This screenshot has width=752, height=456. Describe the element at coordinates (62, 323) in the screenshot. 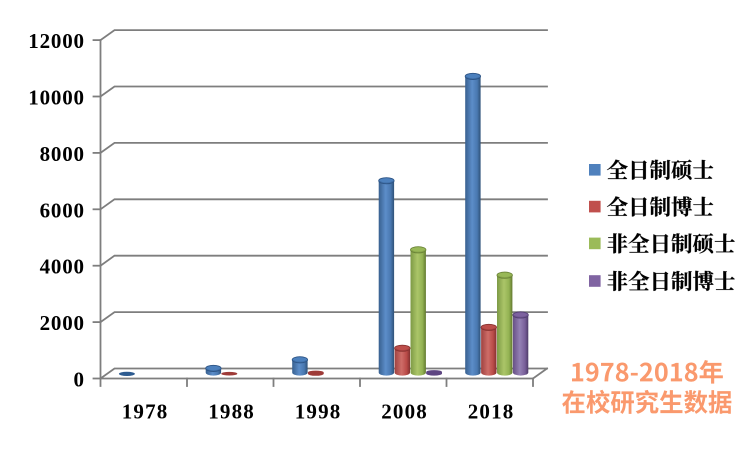

I see `svg-text: 2000` at that location.